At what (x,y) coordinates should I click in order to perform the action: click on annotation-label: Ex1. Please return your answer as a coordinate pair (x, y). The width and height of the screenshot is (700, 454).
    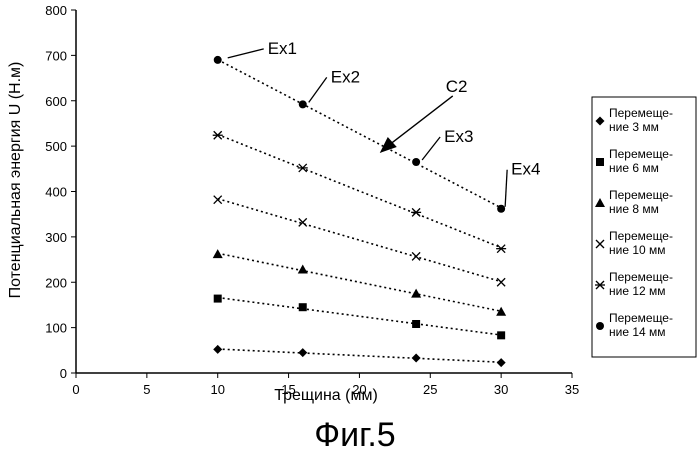
    Looking at the image, I should click on (282, 48).